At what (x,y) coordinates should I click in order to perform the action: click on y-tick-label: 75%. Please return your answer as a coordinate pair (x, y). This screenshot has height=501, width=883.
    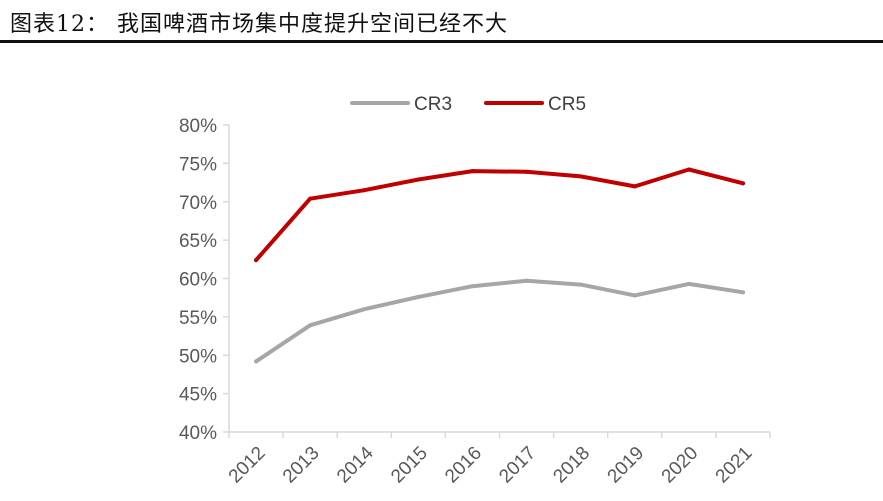
    Looking at the image, I should click on (198, 164).